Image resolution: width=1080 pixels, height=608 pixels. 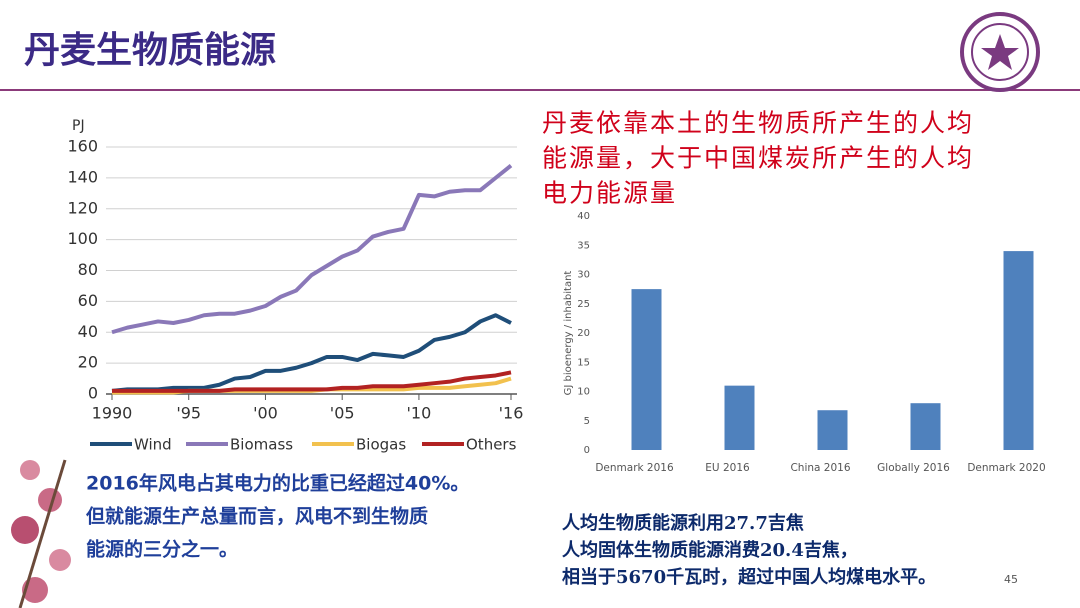 I want to click on bottom-note-line: 人均生物质能源利用27.7吉焦, so click(x=683, y=523).